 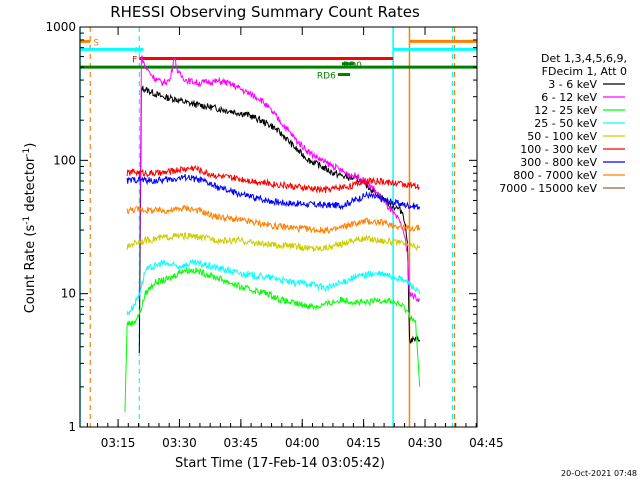 I want to click on x-tick-label-1: 03:30, so click(x=179, y=443).